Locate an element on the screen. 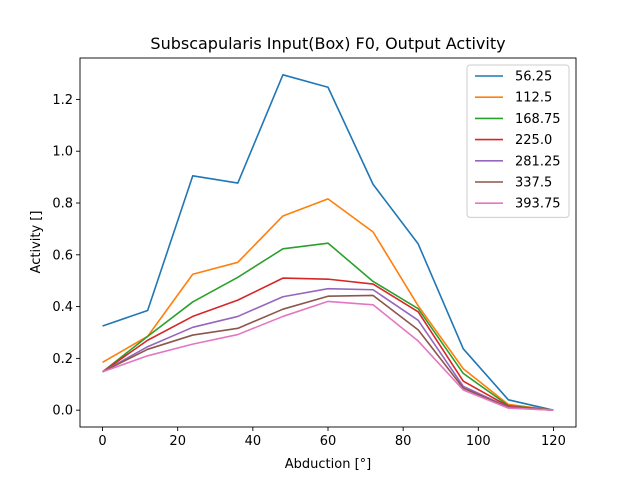 This screenshot has width=640, height=480. legend-label-2: 168.75 is located at coordinates (538, 119).